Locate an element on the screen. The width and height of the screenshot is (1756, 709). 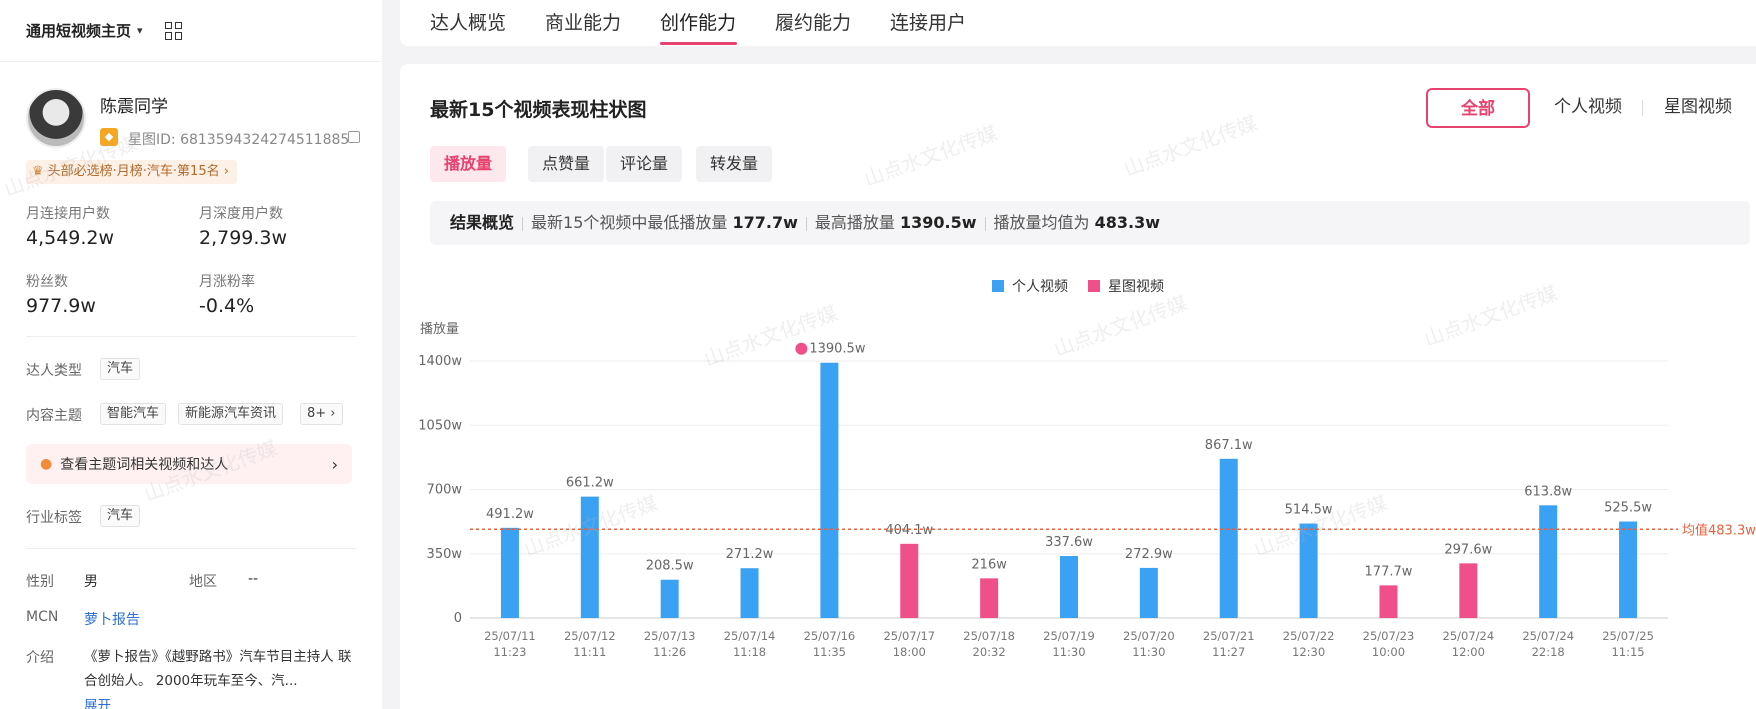
y-tick-label: 1400w is located at coordinates (440, 361).